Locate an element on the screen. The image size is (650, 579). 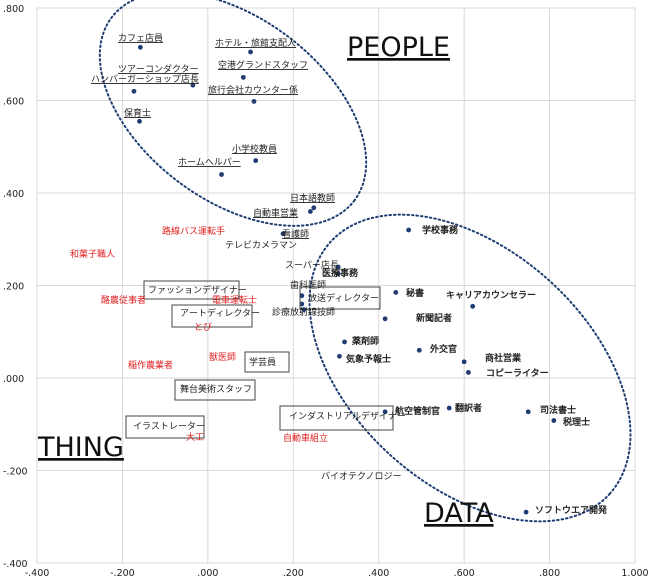
point-label: ソフトウエア開発 is located at coordinates (571, 510).